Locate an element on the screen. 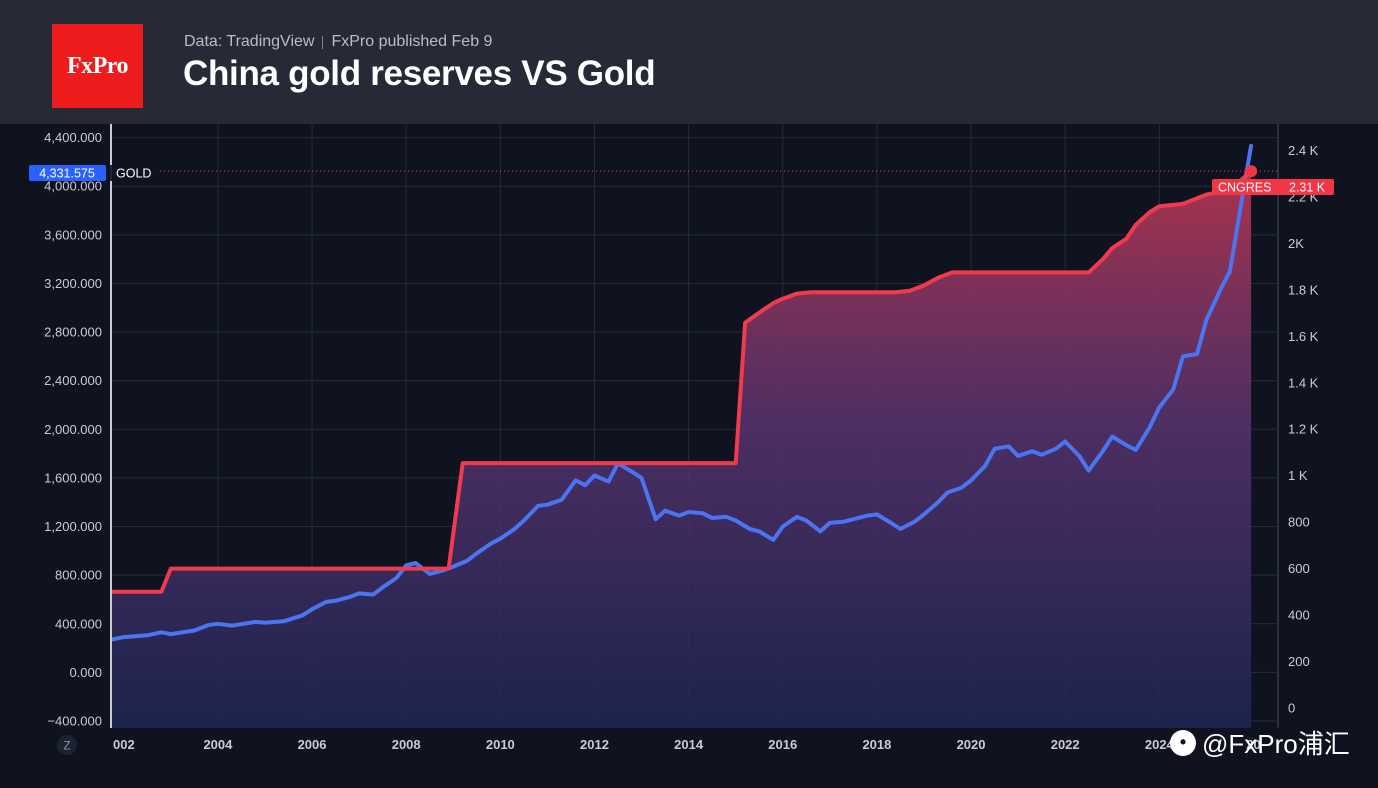  left-tick-label: 4,000.000 is located at coordinates (73, 186).